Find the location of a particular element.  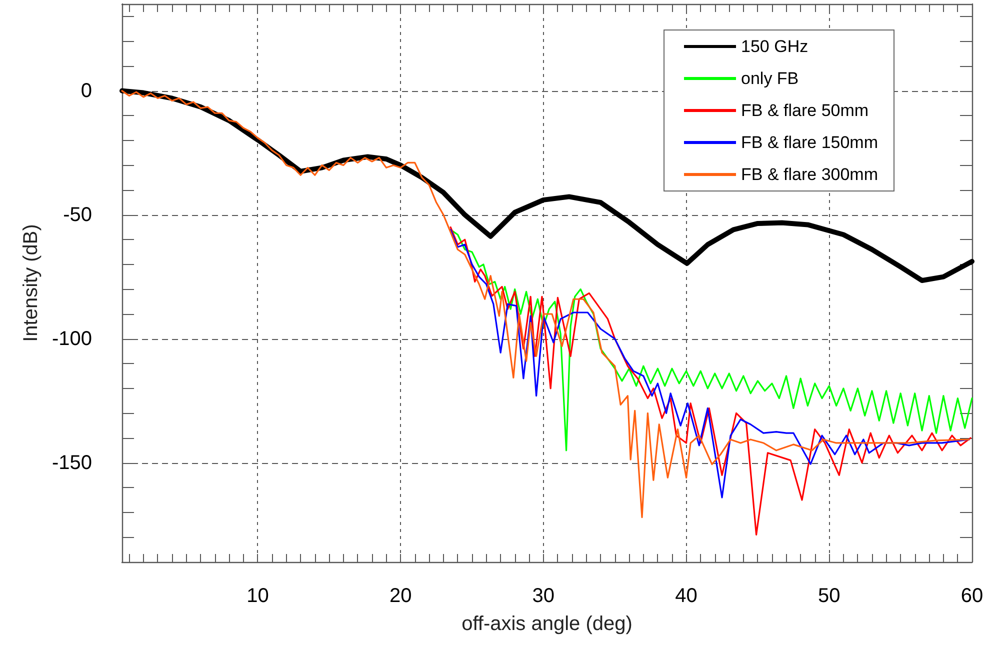

legend-label: FB & flare 150mm is located at coordinates (809, 142).